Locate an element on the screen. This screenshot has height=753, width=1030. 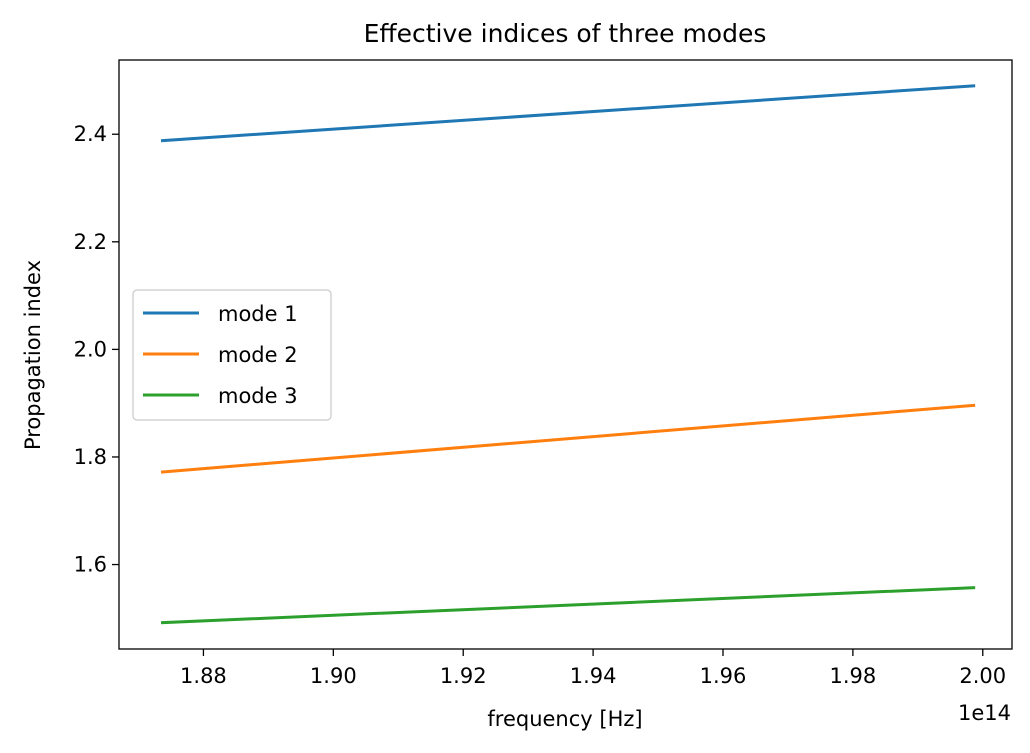
x-tick-label: 2.00 is located at coordinates (982, 676).